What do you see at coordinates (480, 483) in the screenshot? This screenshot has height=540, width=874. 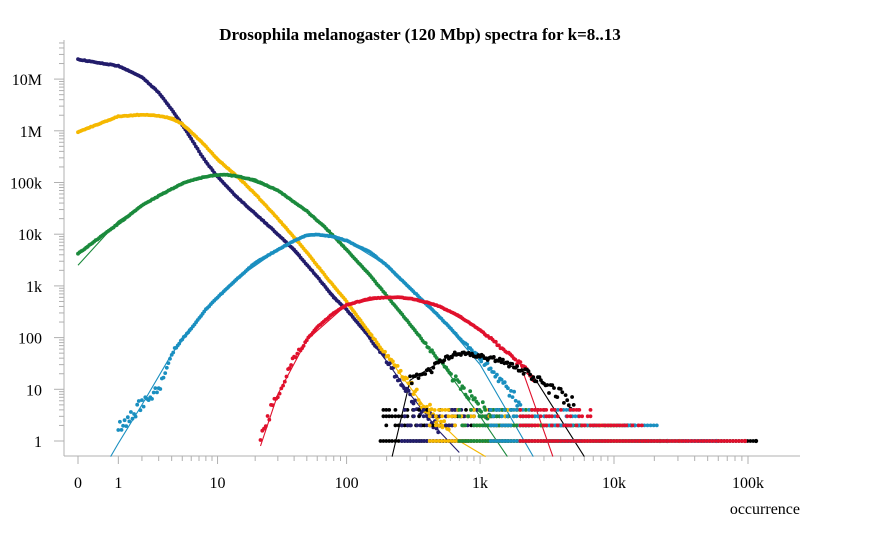 I see `x-tick-label: 1k` at bounding box center [480, 483].